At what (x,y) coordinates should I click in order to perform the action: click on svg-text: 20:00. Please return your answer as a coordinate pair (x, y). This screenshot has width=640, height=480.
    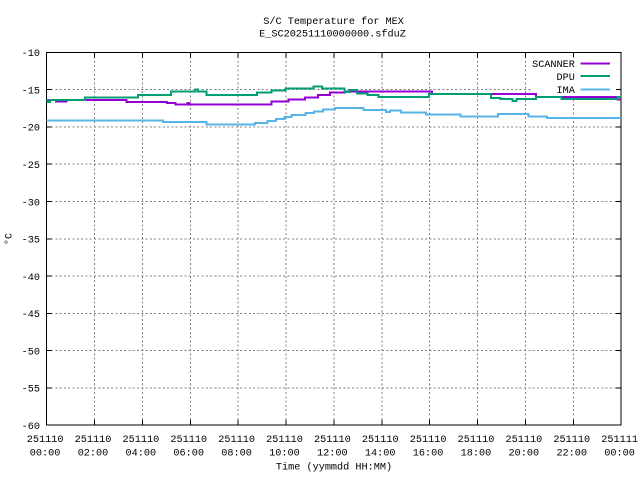
    Looking at the image, I should click on (524, 453).